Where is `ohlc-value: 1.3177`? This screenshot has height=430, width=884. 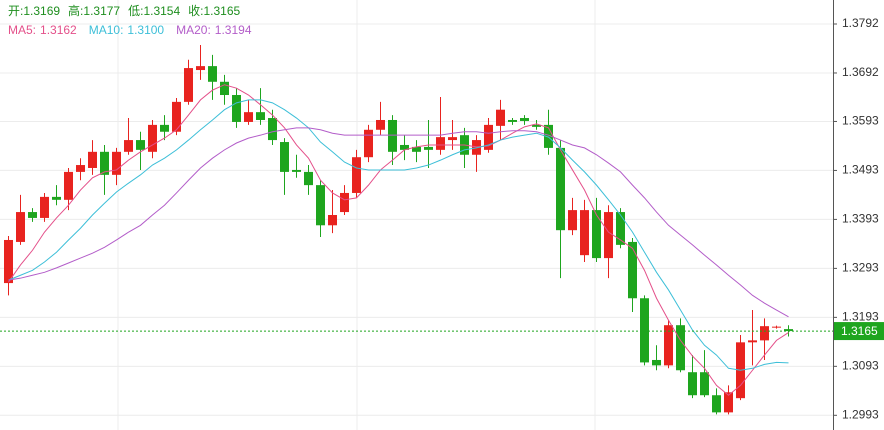 ohlc-value: 1.3177 is located at coordinates (101, 11).